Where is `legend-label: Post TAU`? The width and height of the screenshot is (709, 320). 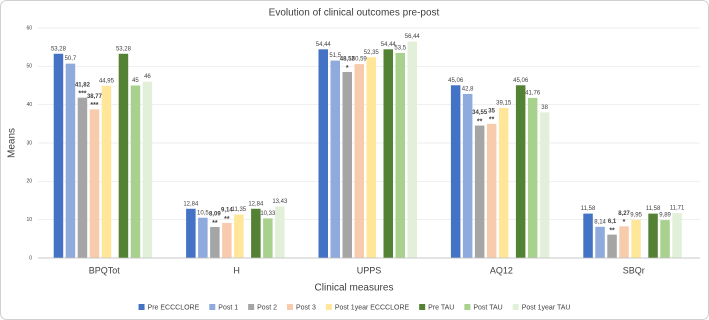
legend-label: Post TAU is located at coordinates (487, 307).